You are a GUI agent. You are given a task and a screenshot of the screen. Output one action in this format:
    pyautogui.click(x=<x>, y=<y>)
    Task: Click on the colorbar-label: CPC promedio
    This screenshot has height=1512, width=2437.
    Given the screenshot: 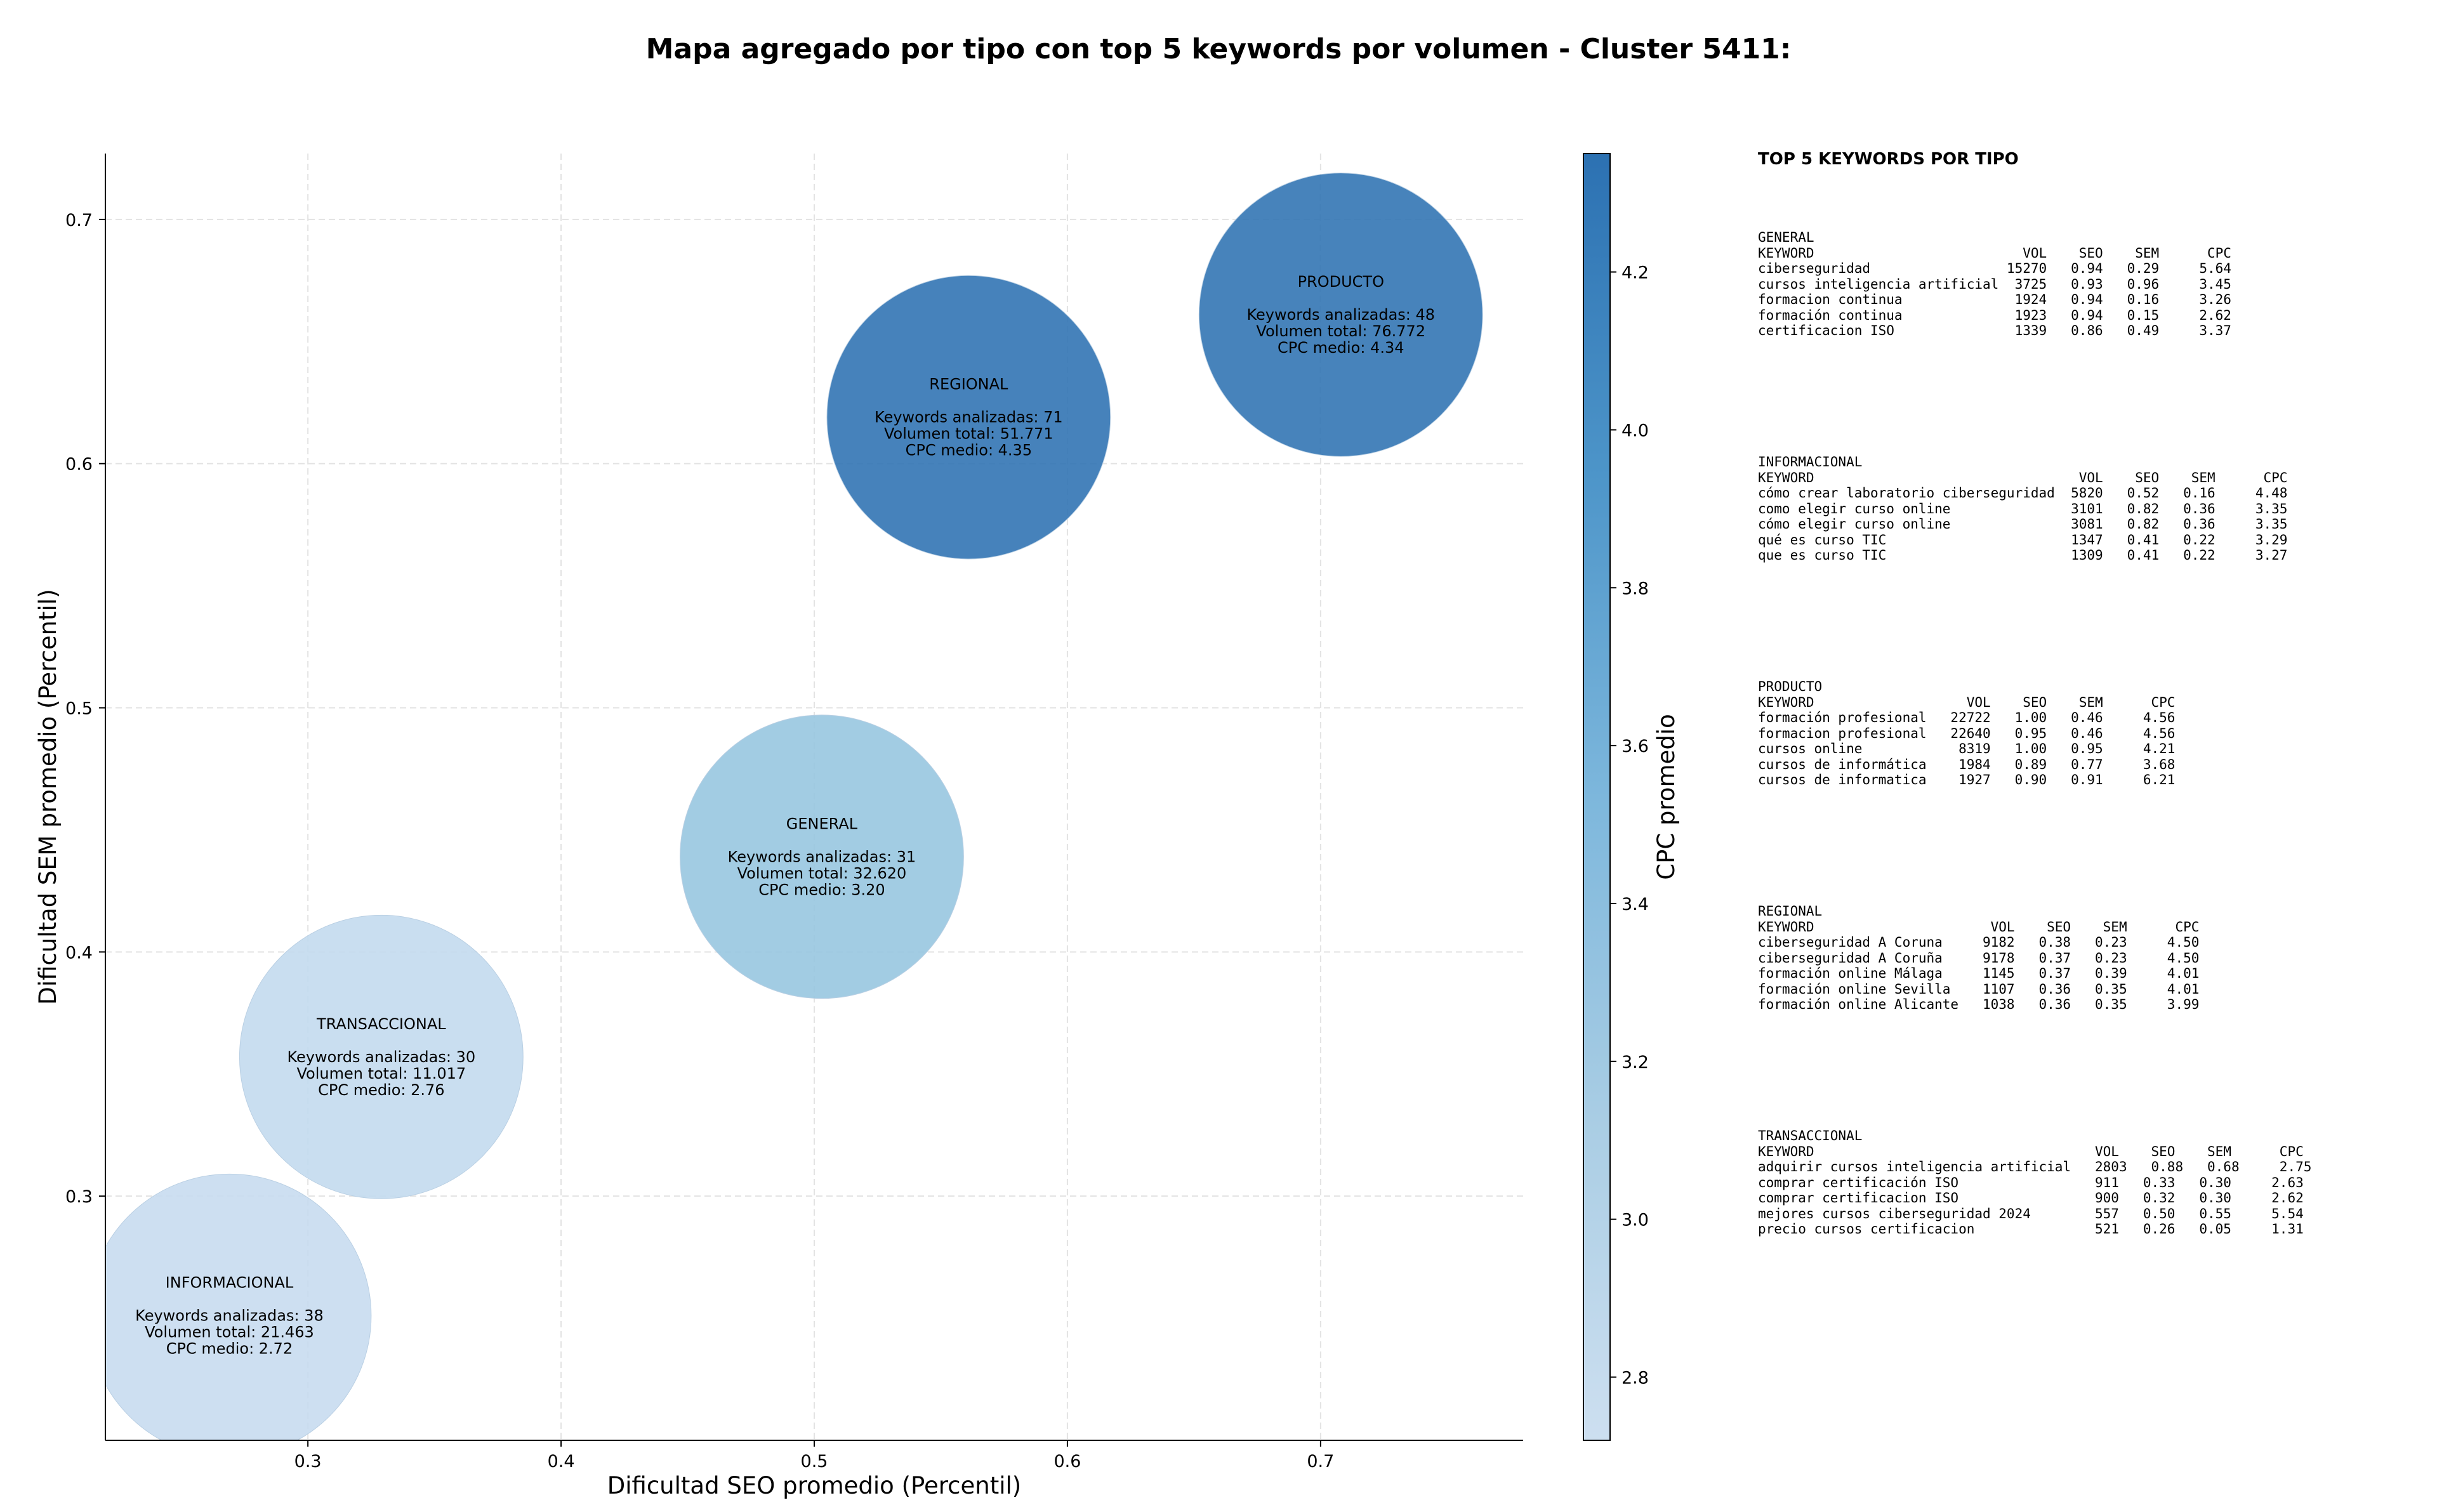 What is the action you would take?
    pyautogui.click(x=1666, y=796)
    